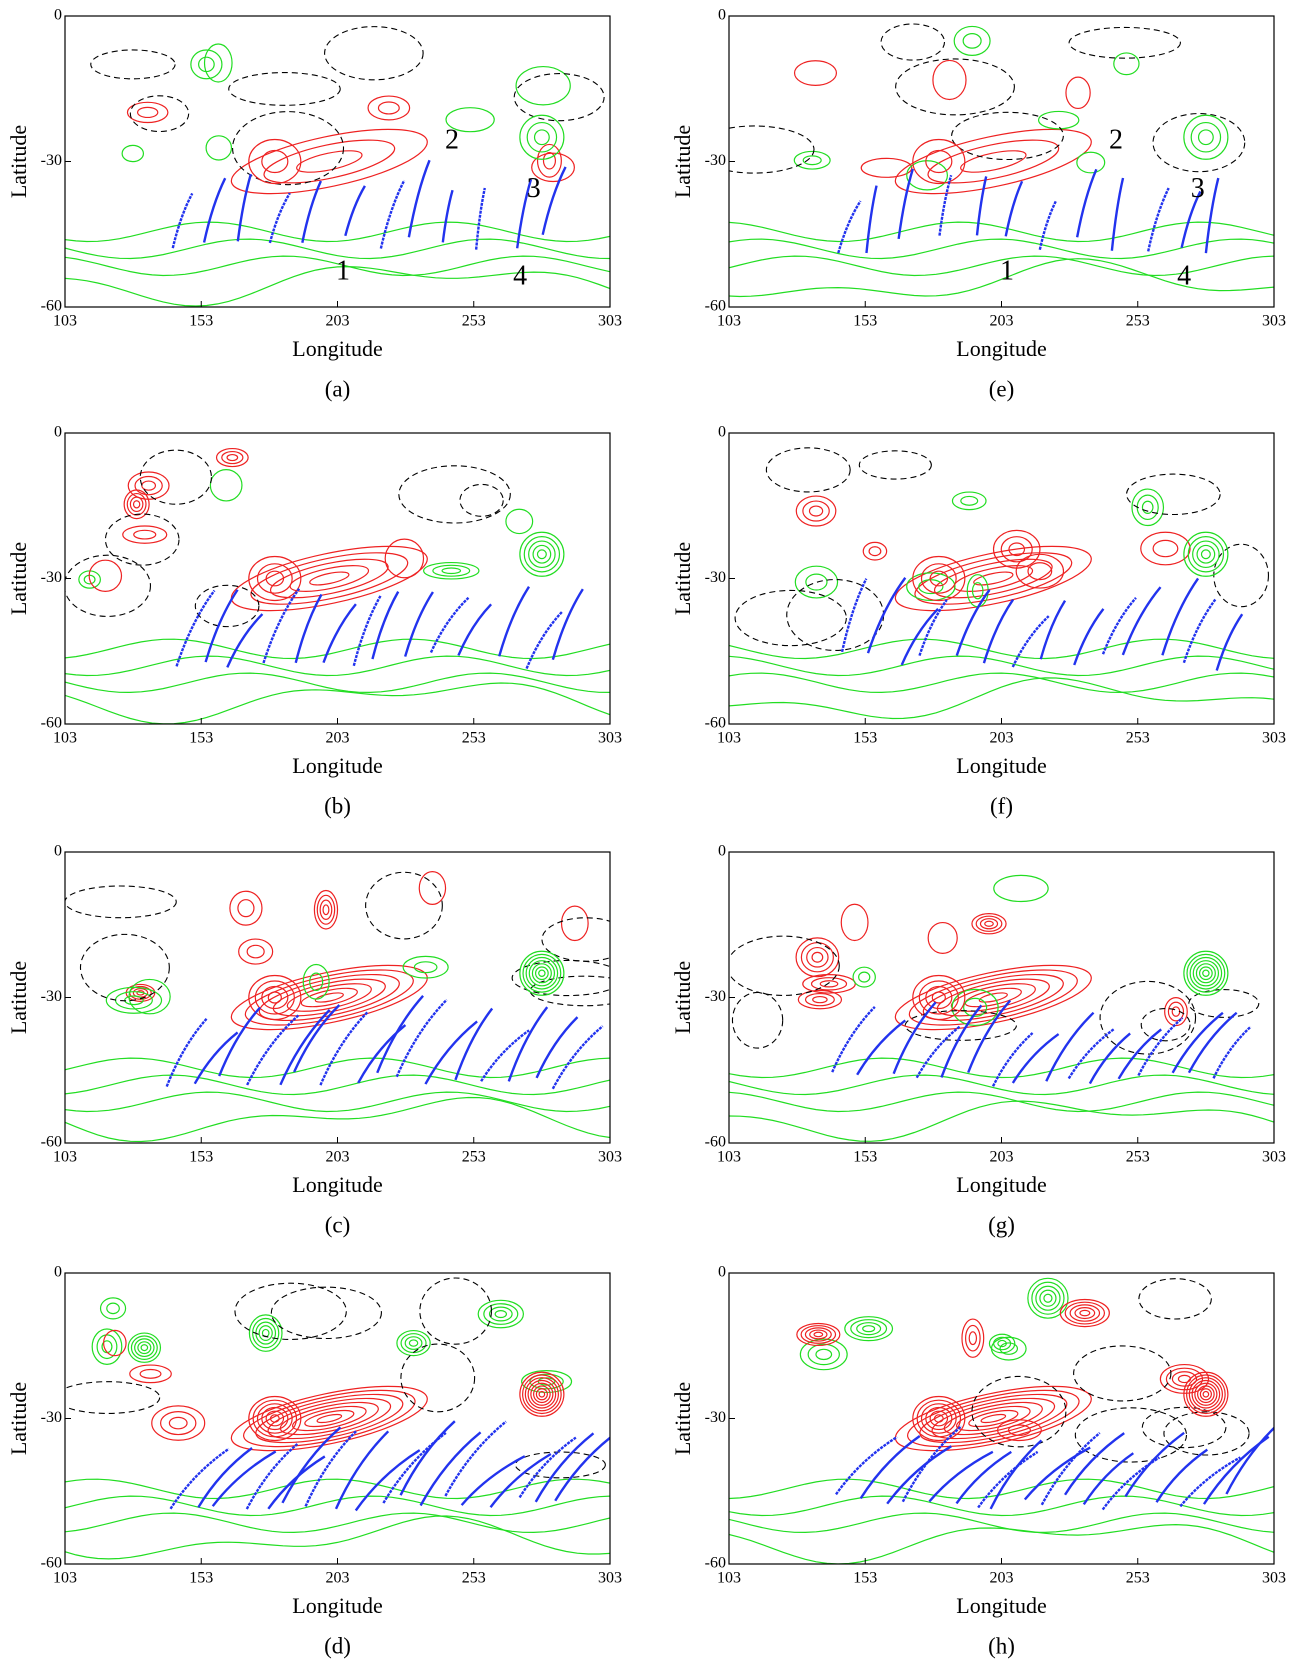 The width and height of the screenshot is (1302, 1674). Describe the element at coordinates (1138, 1578) in the screenshot. I see `x-tick-label: 253` at that location.